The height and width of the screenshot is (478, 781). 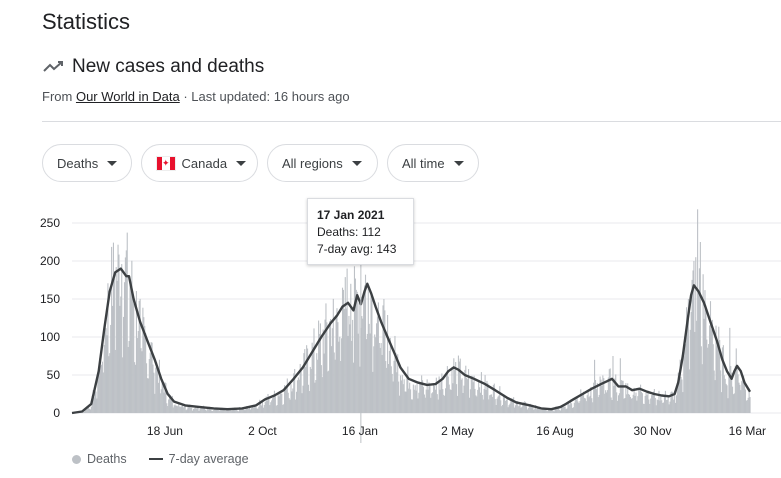 What do you see at coordinates (199, 163) in the screenshot?
I see `country-dropdown: ✦ Canada` at bounding box center [199, 163].